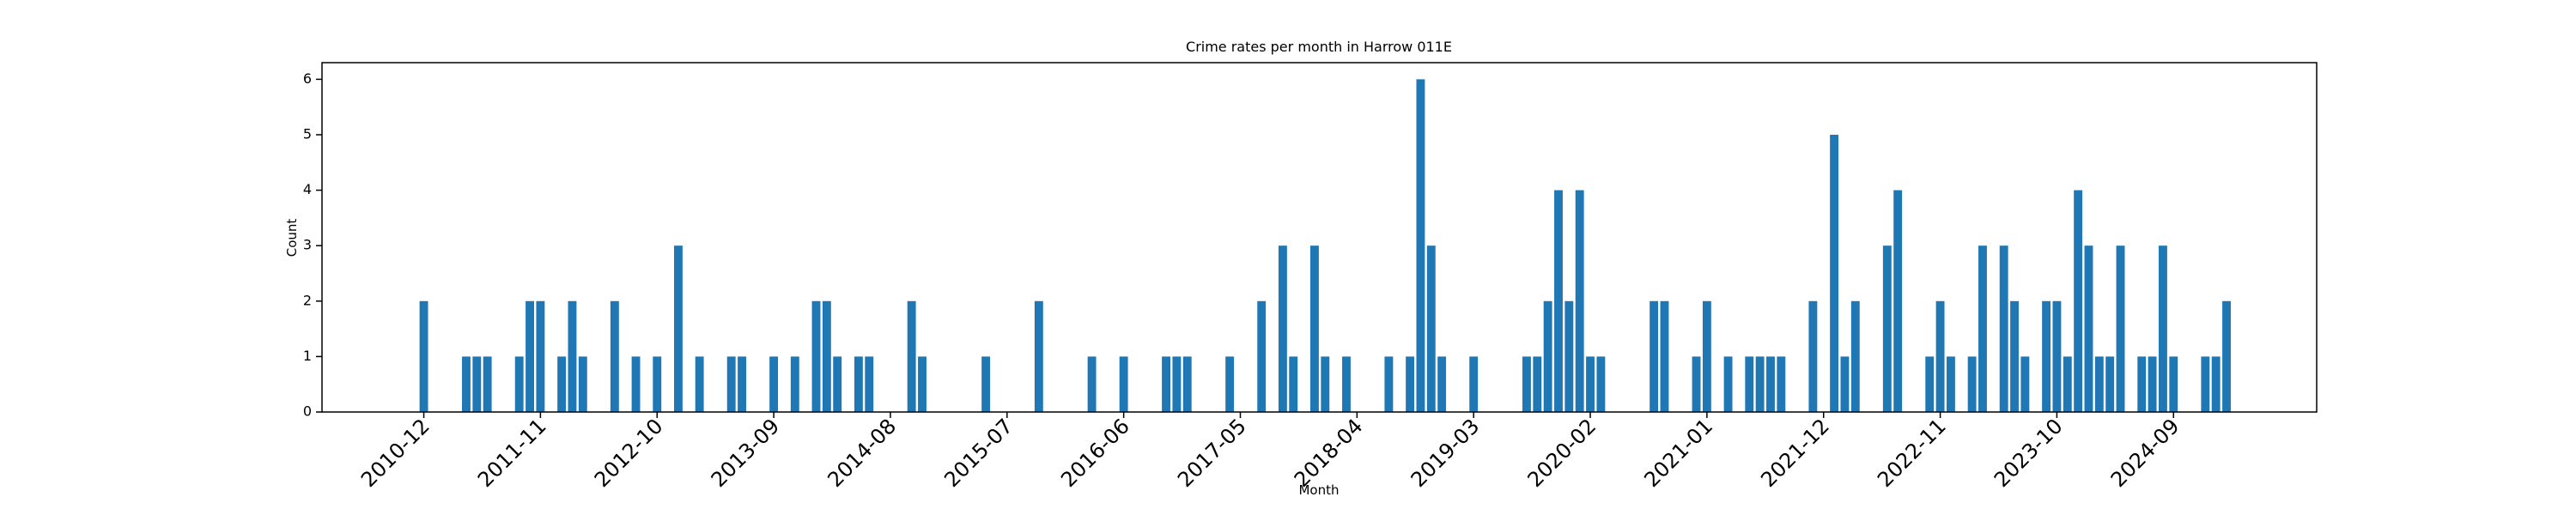  I want to click on x-tick-label: 2010-12, so click(395, 453).